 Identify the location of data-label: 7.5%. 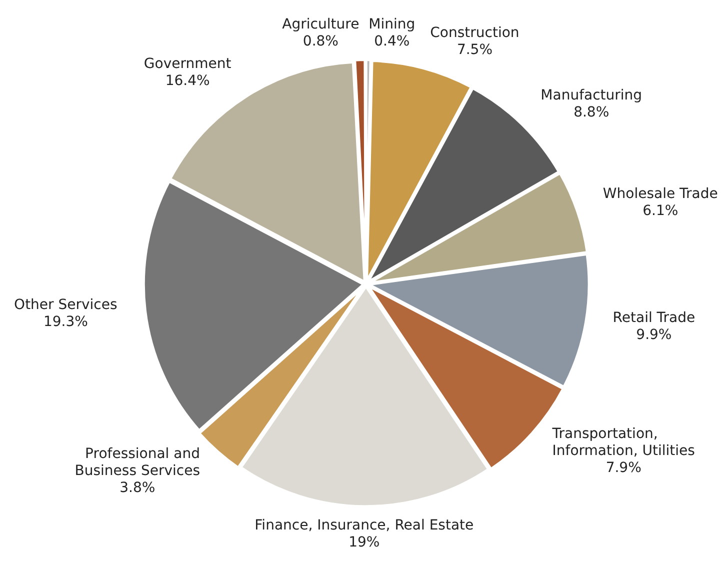
(474, 50).